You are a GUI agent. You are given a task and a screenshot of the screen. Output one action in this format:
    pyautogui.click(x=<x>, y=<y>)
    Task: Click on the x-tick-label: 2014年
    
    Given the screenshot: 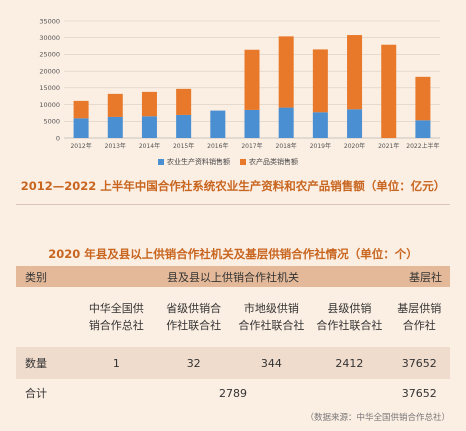 What is the action you would take?
    pyautogui.click(x=149, y=146)
    